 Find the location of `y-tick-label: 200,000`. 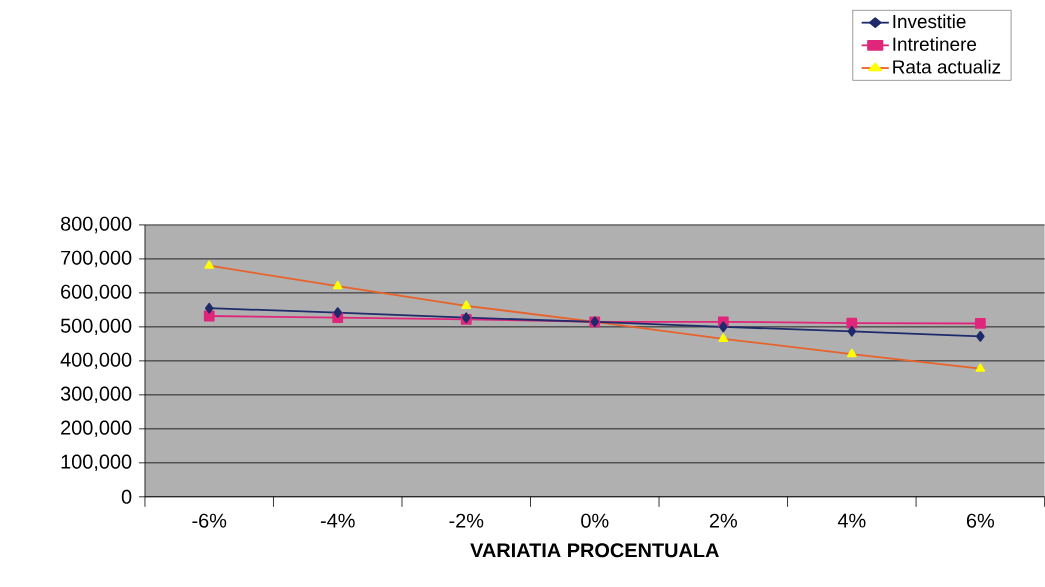

y-tick-label: 200,000 is located at coordinates (96, 429).